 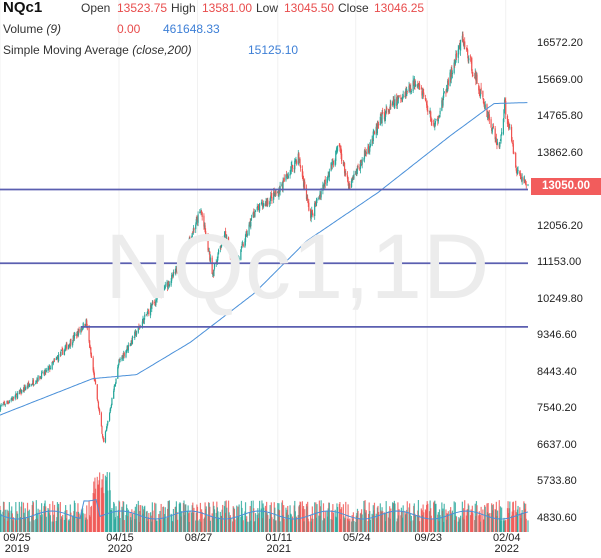 What do you see at coordinates (298, 267) in the screenshot?
I see `watermark: NQc1,1D` at bounding box center [298, 267].